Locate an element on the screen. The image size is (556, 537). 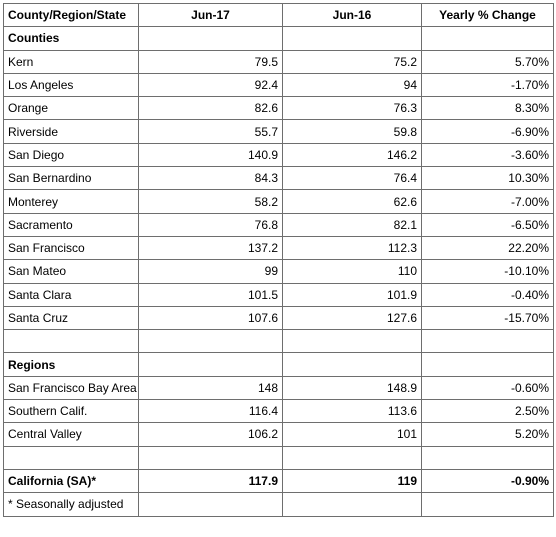
header-cell: Jun-16 is located at coordinates (352, 15).